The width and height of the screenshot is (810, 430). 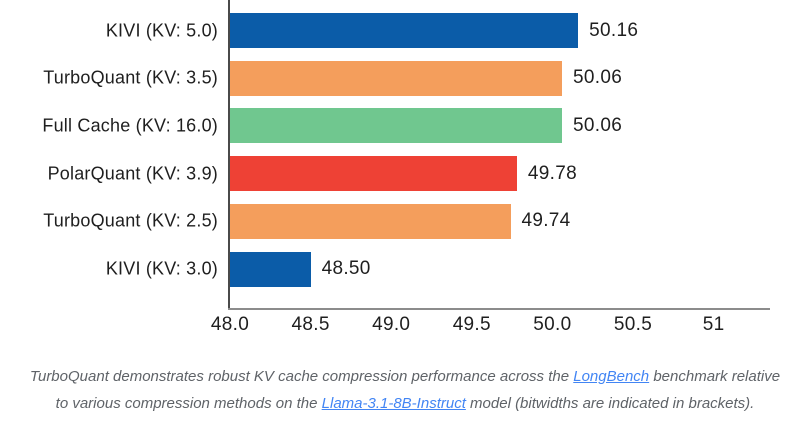 What do you see at coordinates (611, 376) in the screenshot?
I see `caption-link: LongBench` at bounding box center [611, 376].